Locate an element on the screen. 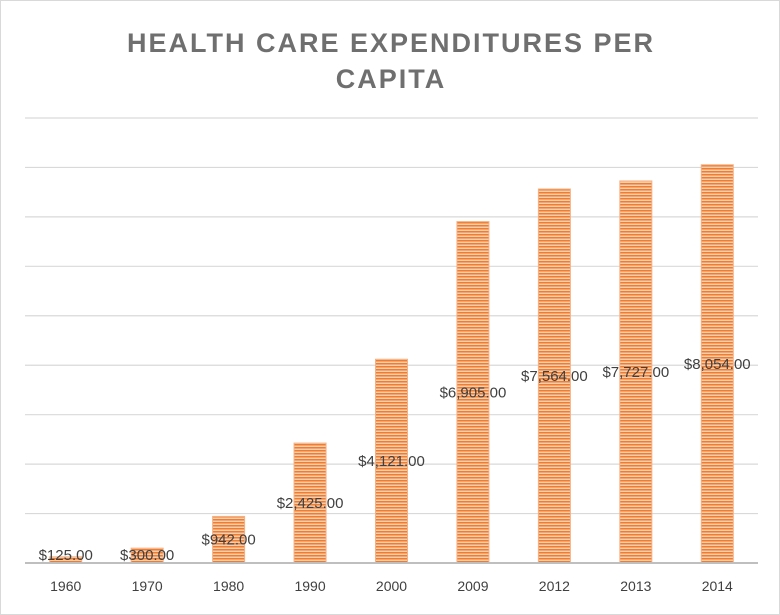 This screenshot has width=780, height=615. x-tick-label: 1980 is located at coordinates (228, 586).